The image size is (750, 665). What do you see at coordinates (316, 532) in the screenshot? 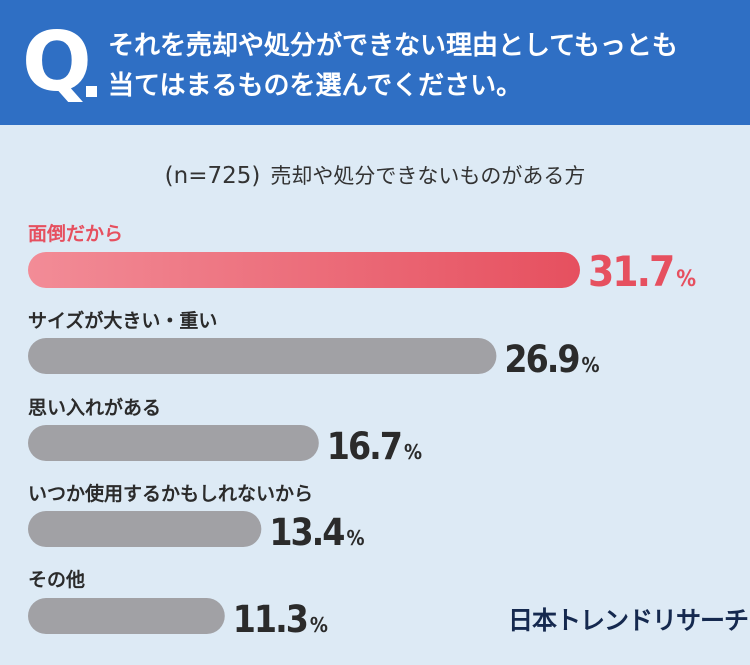
I see `value-label: 13.4%` at bounding box center [316, 532].